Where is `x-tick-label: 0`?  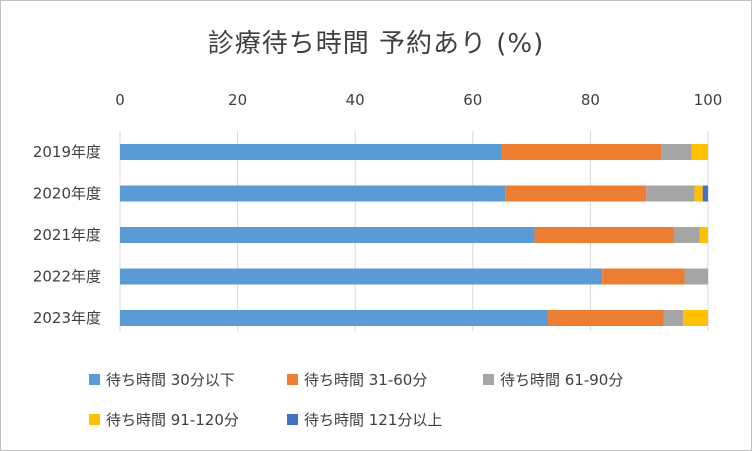
x-tick-label: 0 is located at coordinates (120, 100).